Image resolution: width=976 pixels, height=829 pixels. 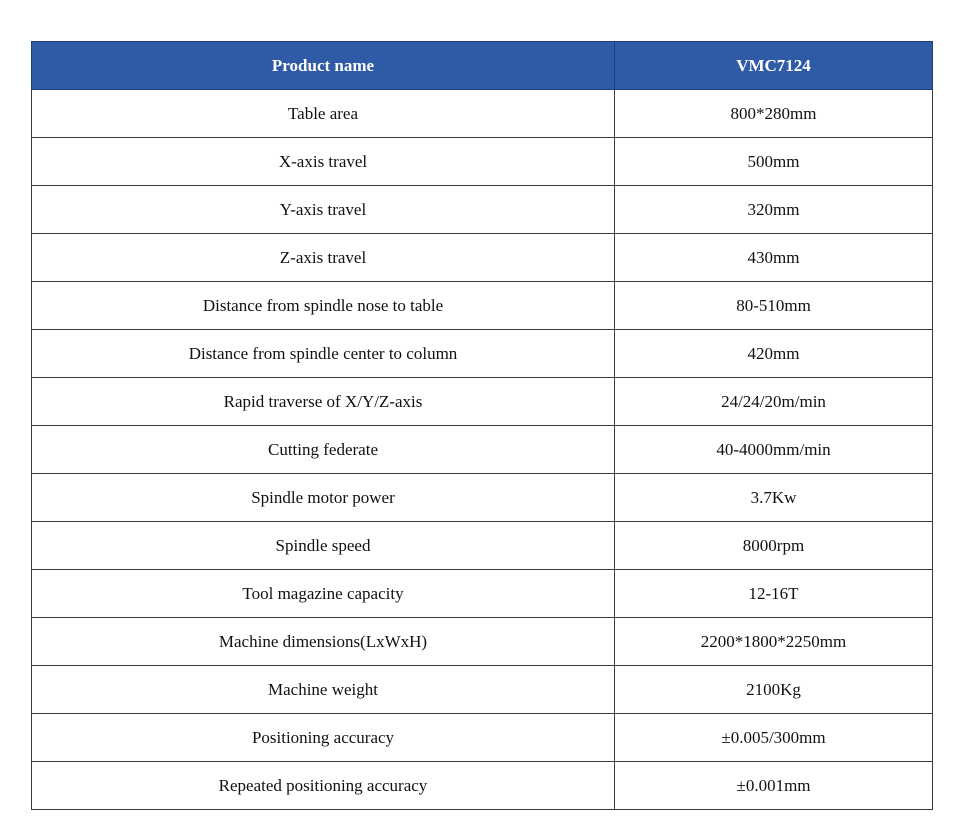 What do you see at coordinates (773, 449) in the screenshot?
I see `spec-value-cell: 40-4000mm/min` at bounding box center [773, 449].